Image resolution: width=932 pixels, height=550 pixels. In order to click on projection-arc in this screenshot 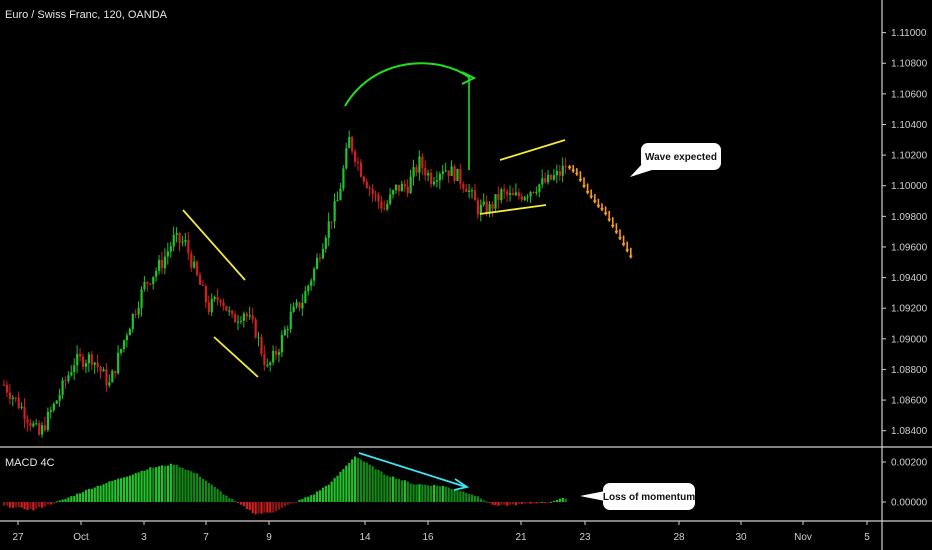, I will do `click(407, 84)`.